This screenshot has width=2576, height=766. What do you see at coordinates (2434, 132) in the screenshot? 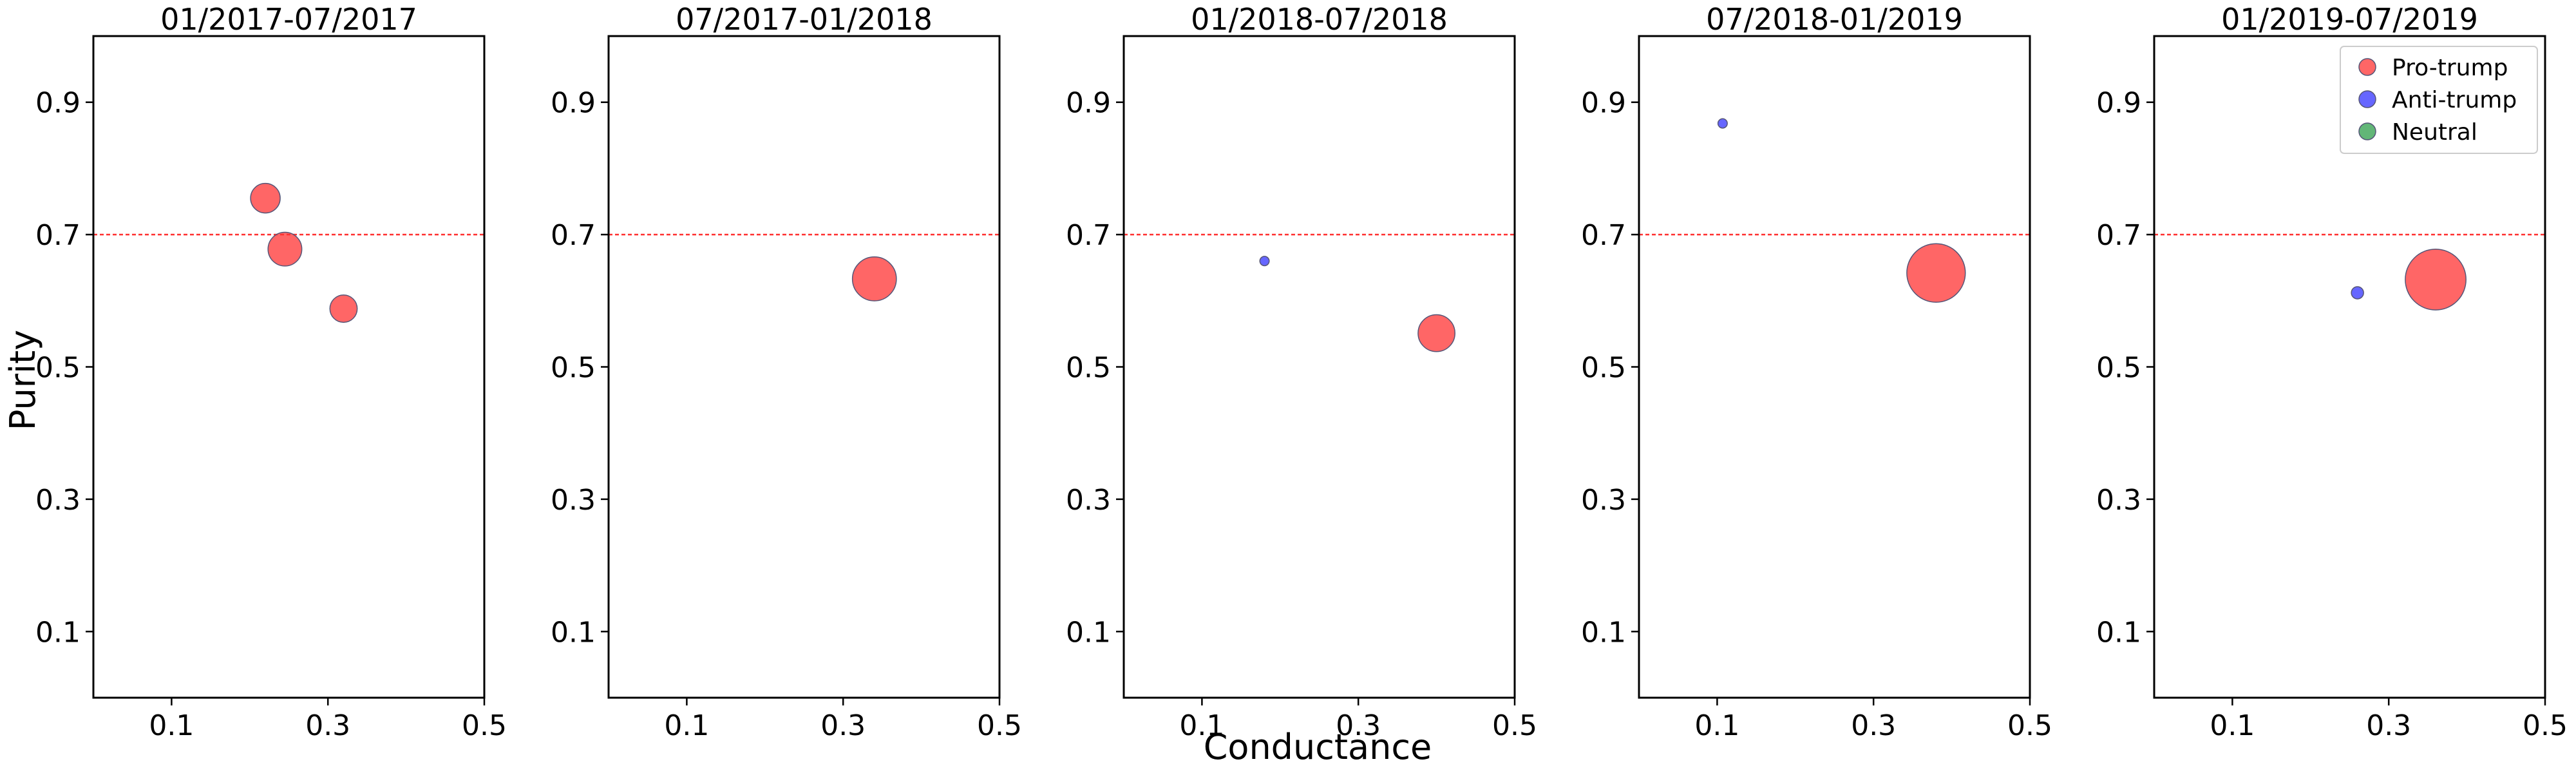
I see `legend-label: Neutral` at bounding box center [2434, 132].